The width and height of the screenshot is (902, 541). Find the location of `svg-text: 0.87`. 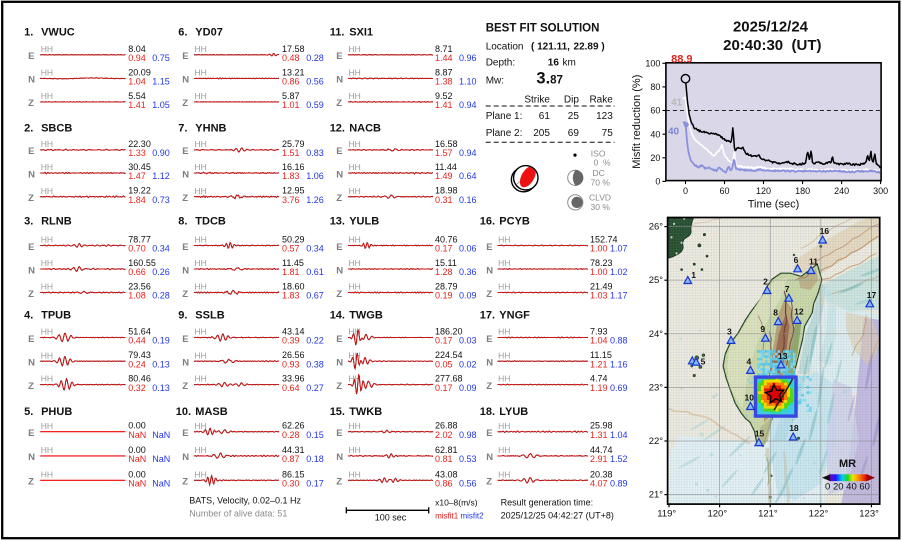

svg-text: 0.87 is located at coordinates (291, 459).